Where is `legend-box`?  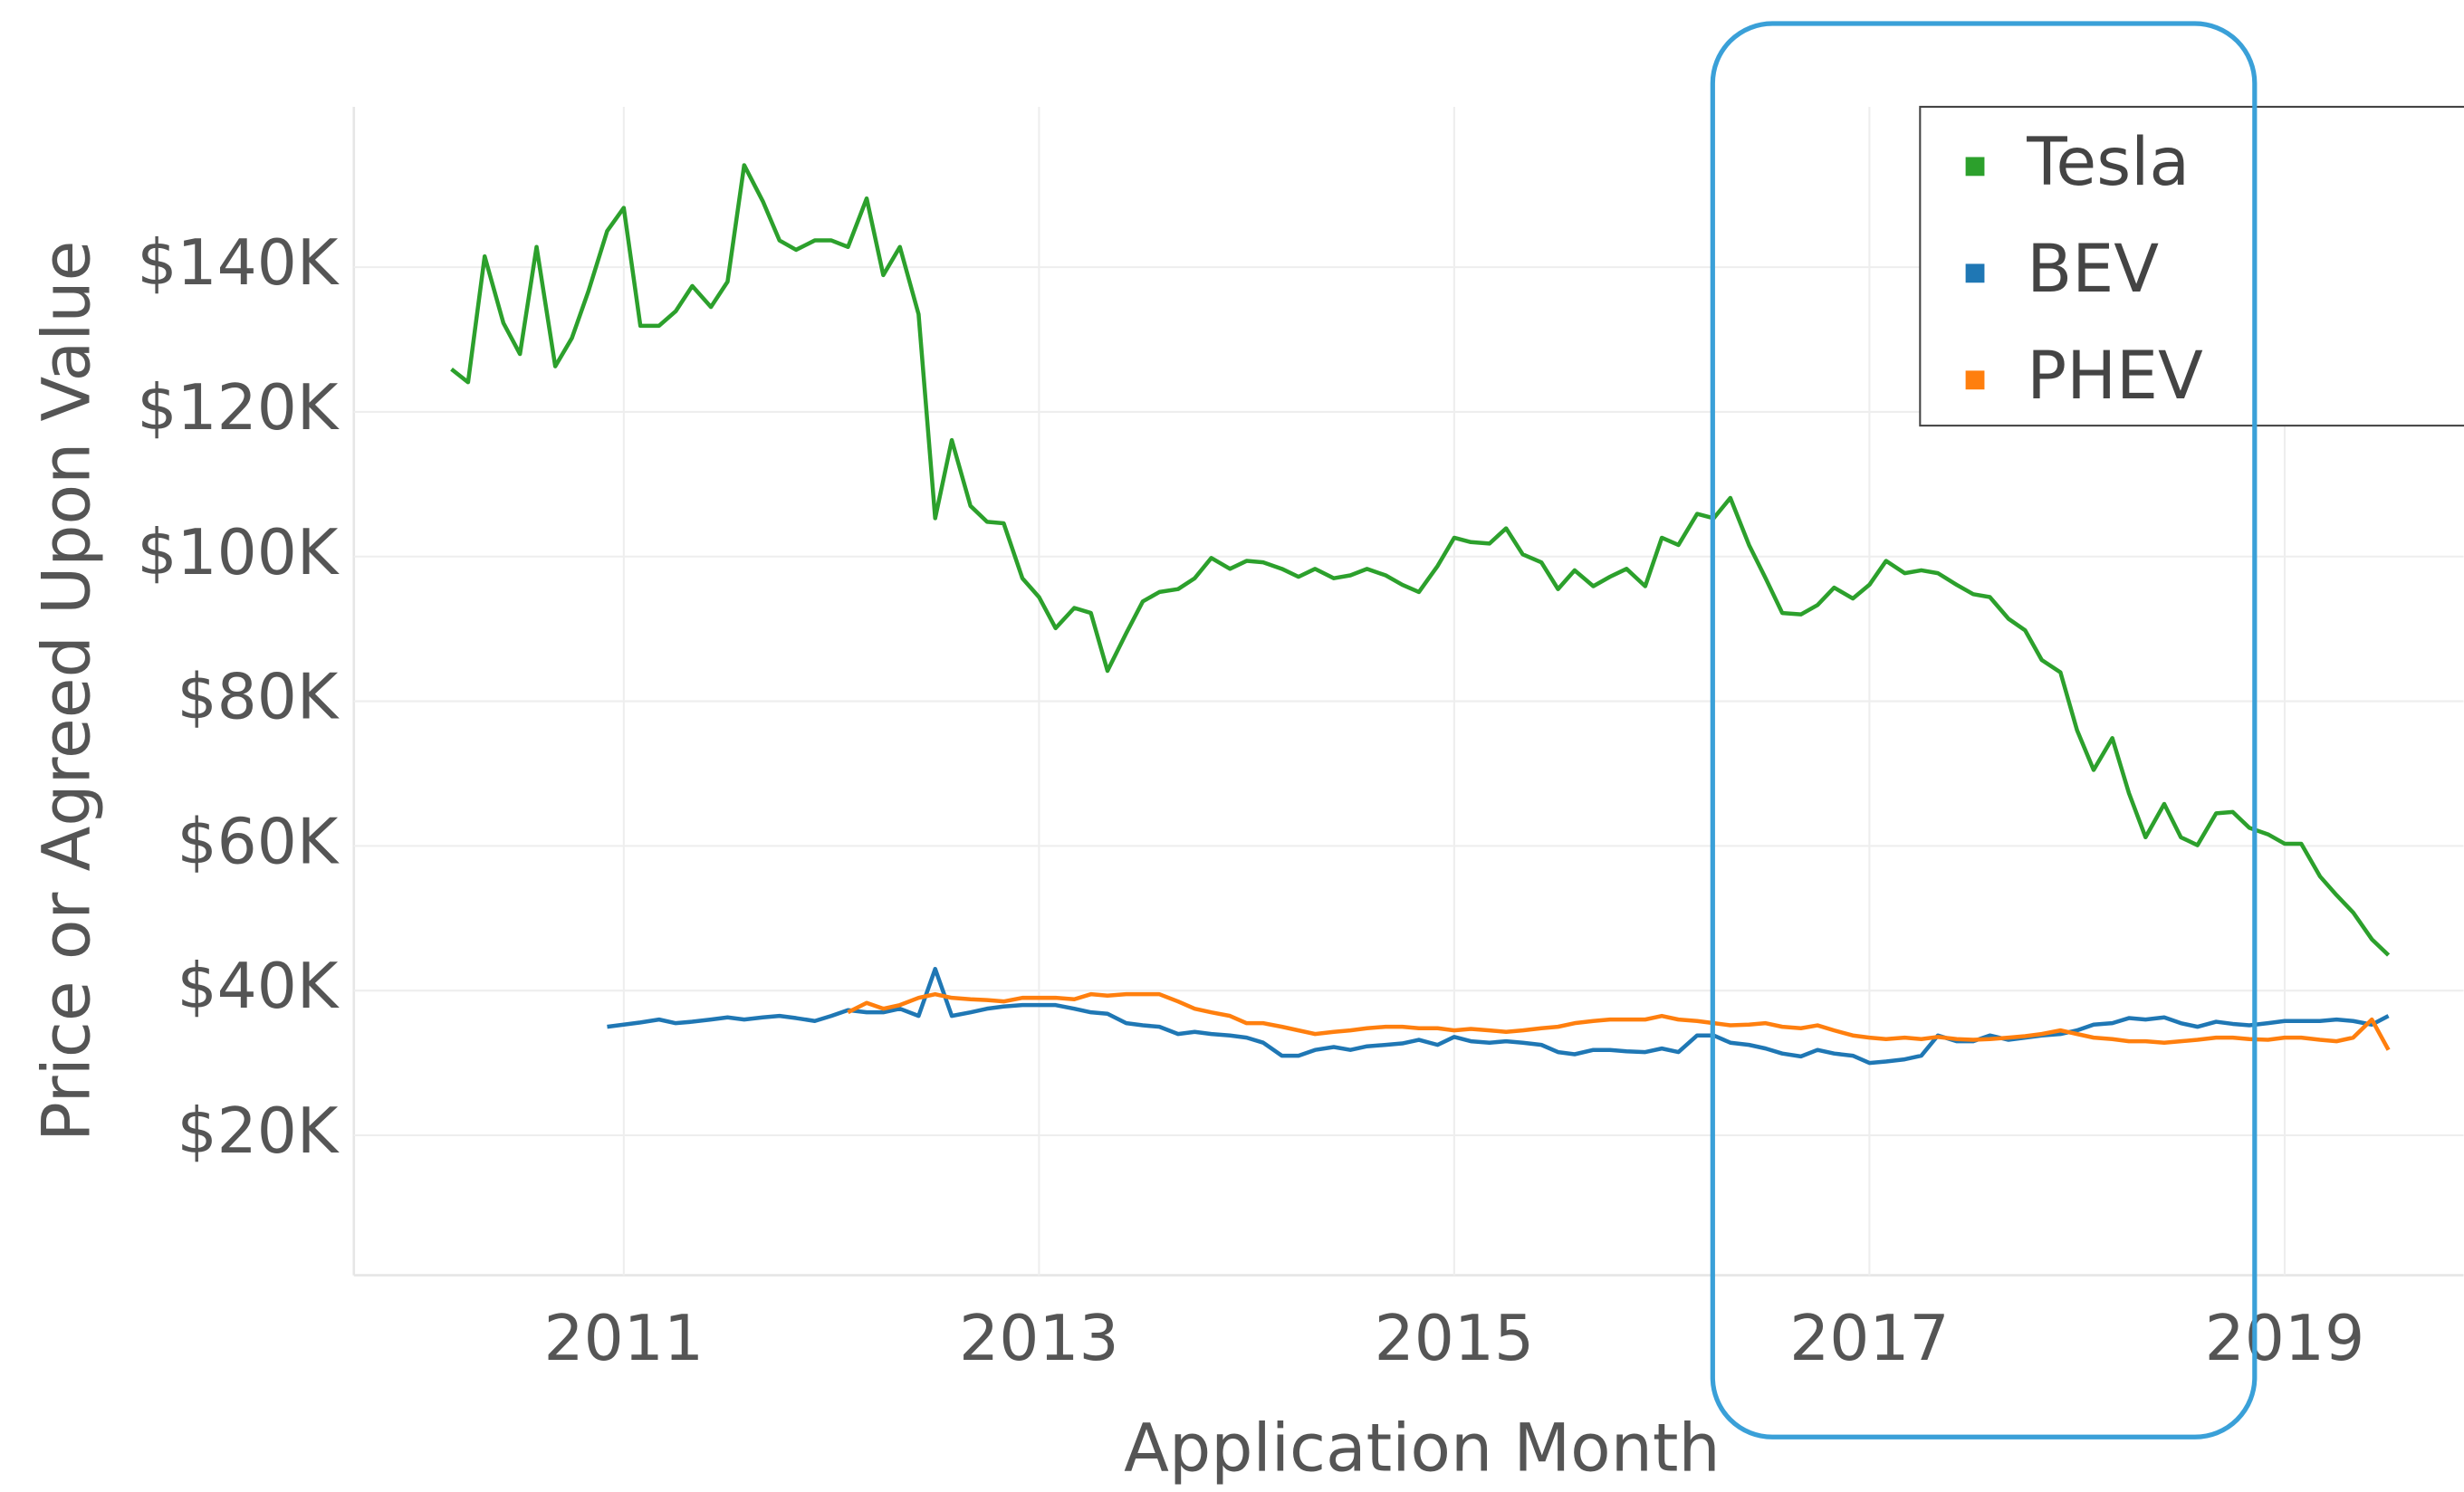 legend-box is located at coordinates (2191, 266).